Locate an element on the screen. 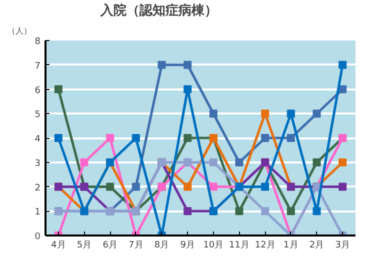 Image resolution: width=375 pixels, height=260 pixels. x-tick-label: 1月 is located at coordinates (291, 245).